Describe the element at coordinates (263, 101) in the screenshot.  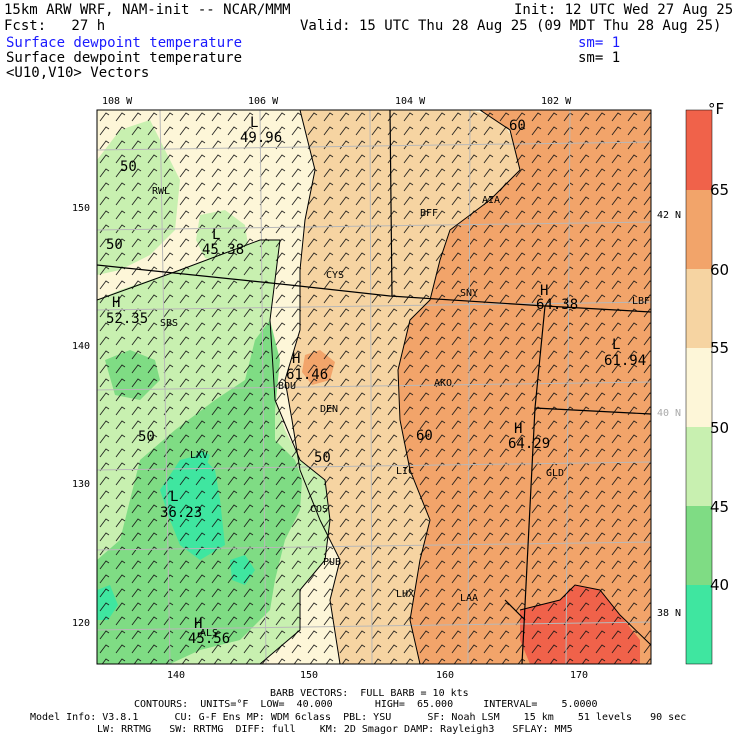
I see `top-lon-106: 106 W` at that location.